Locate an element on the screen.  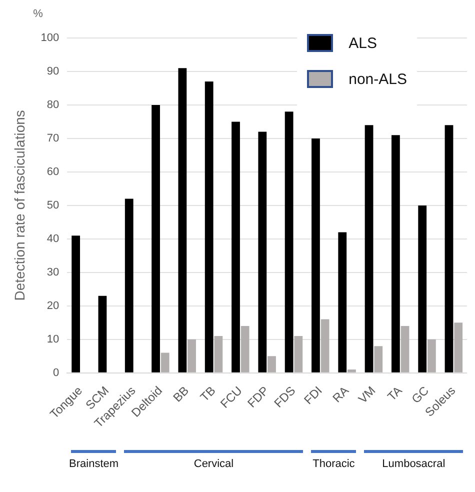
y-tick-label: 20 is located at coordinates (53, 306).